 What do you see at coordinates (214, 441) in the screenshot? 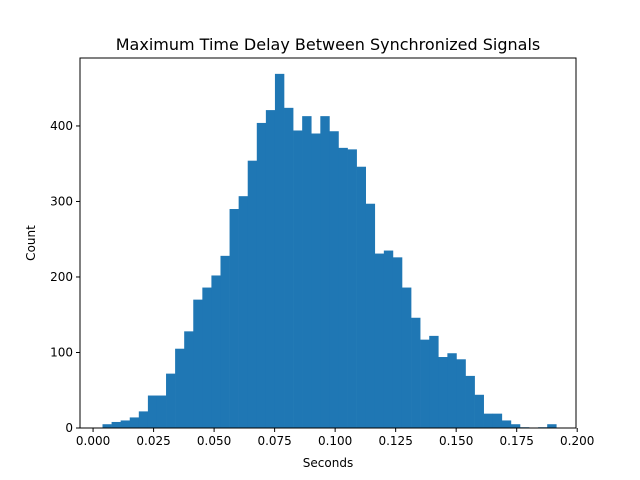
I see `x-tick-label: 0.050` at bounding box center [214, 441].